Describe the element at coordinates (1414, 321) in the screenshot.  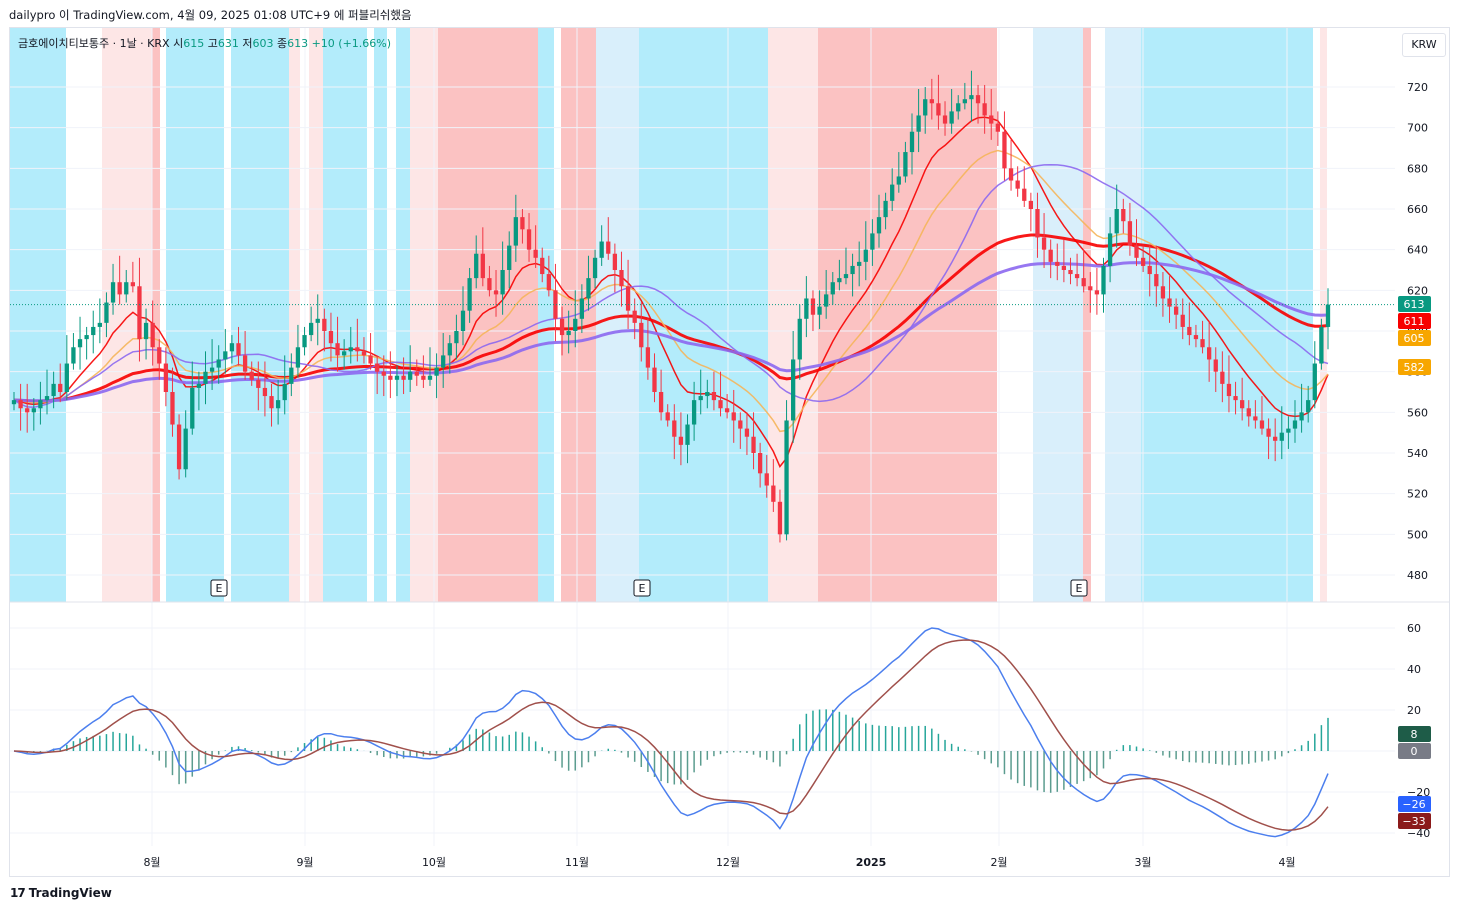
I see `price-tag-label: 611` at that location.